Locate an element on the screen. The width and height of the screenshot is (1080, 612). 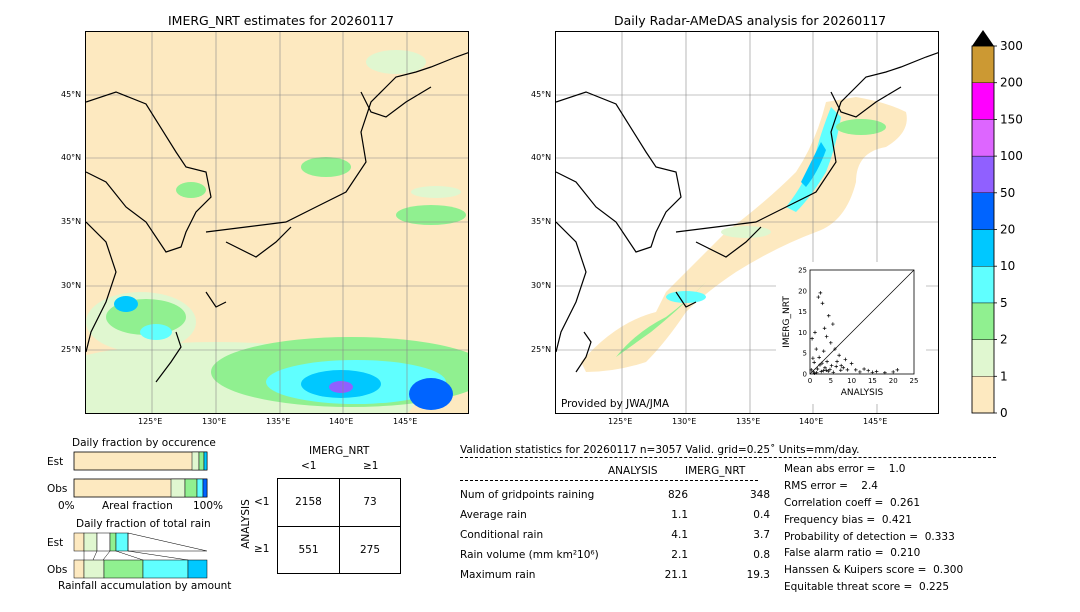
colorbar-label: 0 is located at coordinates (1004, 413).